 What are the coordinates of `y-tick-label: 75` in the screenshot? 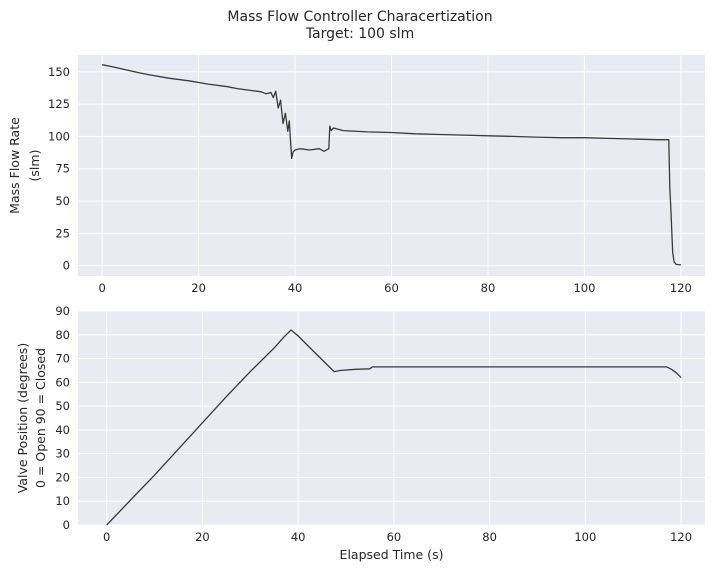 It's located at (62, 169).